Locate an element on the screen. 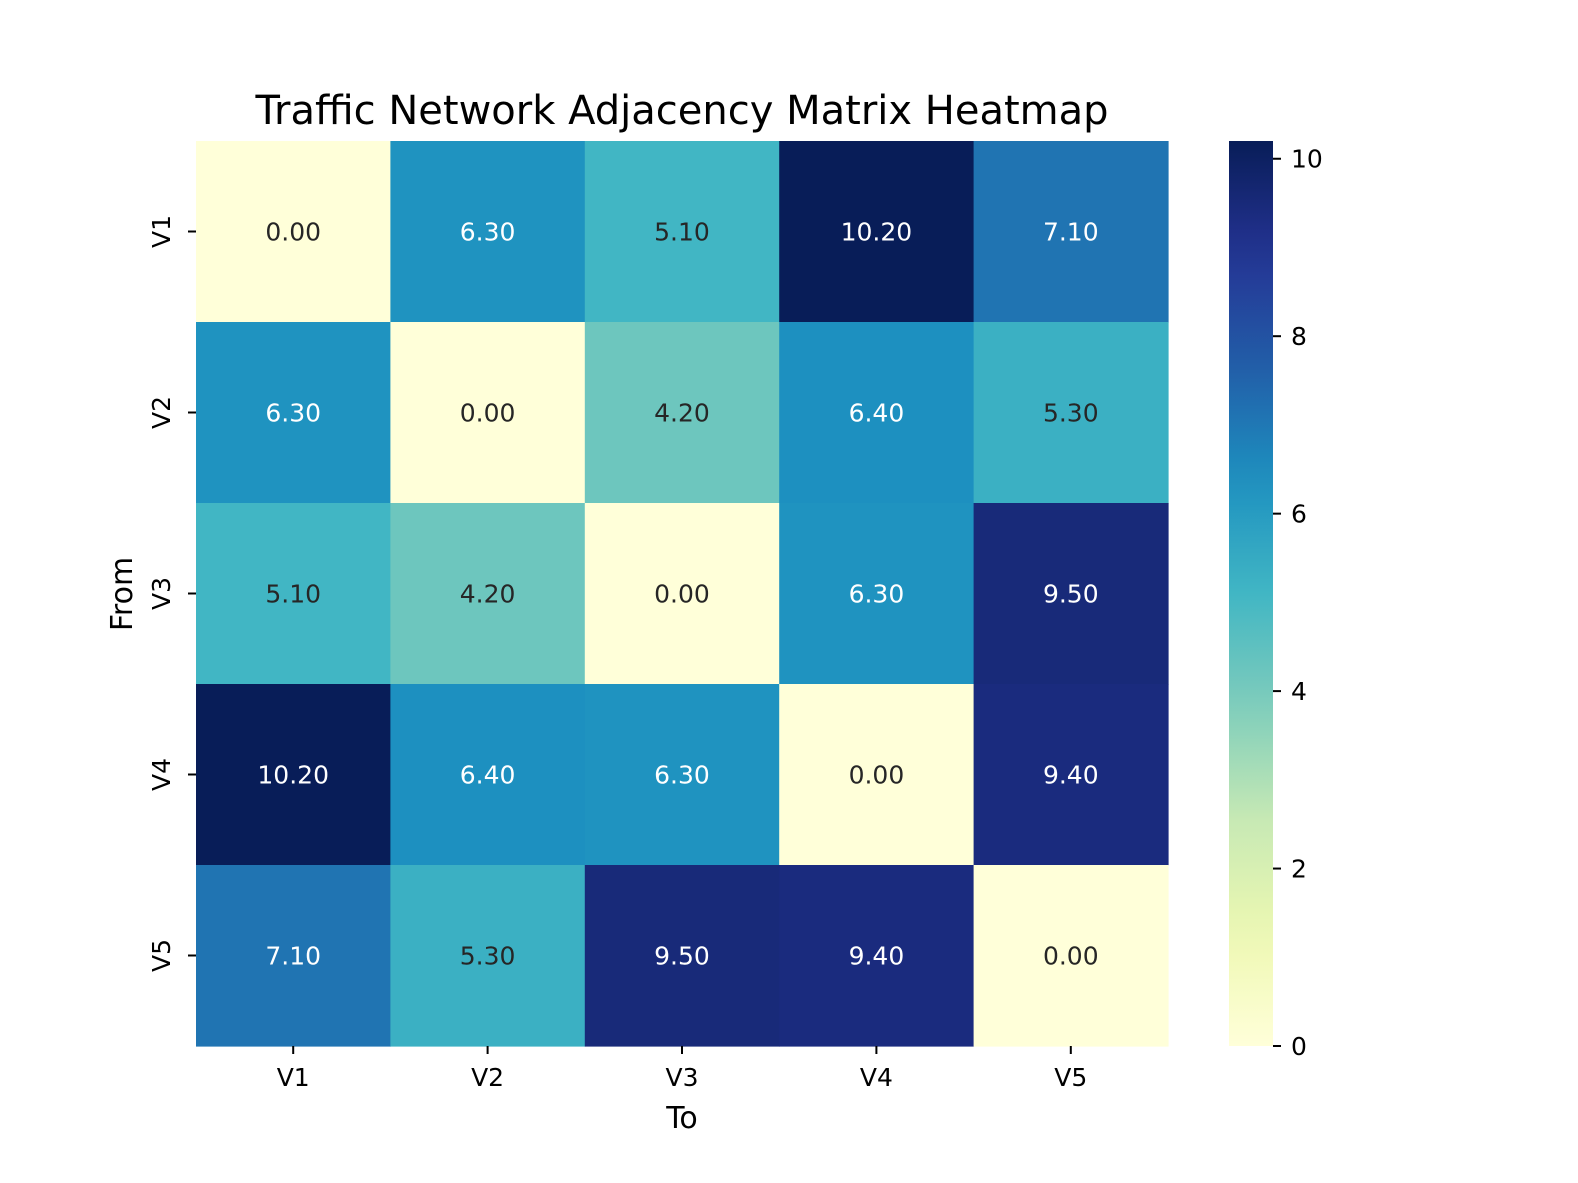 This screenshot has width=1578, height=1183. cell-value-label-V4-V1: 10.20 is located at coordinates (293, 775).